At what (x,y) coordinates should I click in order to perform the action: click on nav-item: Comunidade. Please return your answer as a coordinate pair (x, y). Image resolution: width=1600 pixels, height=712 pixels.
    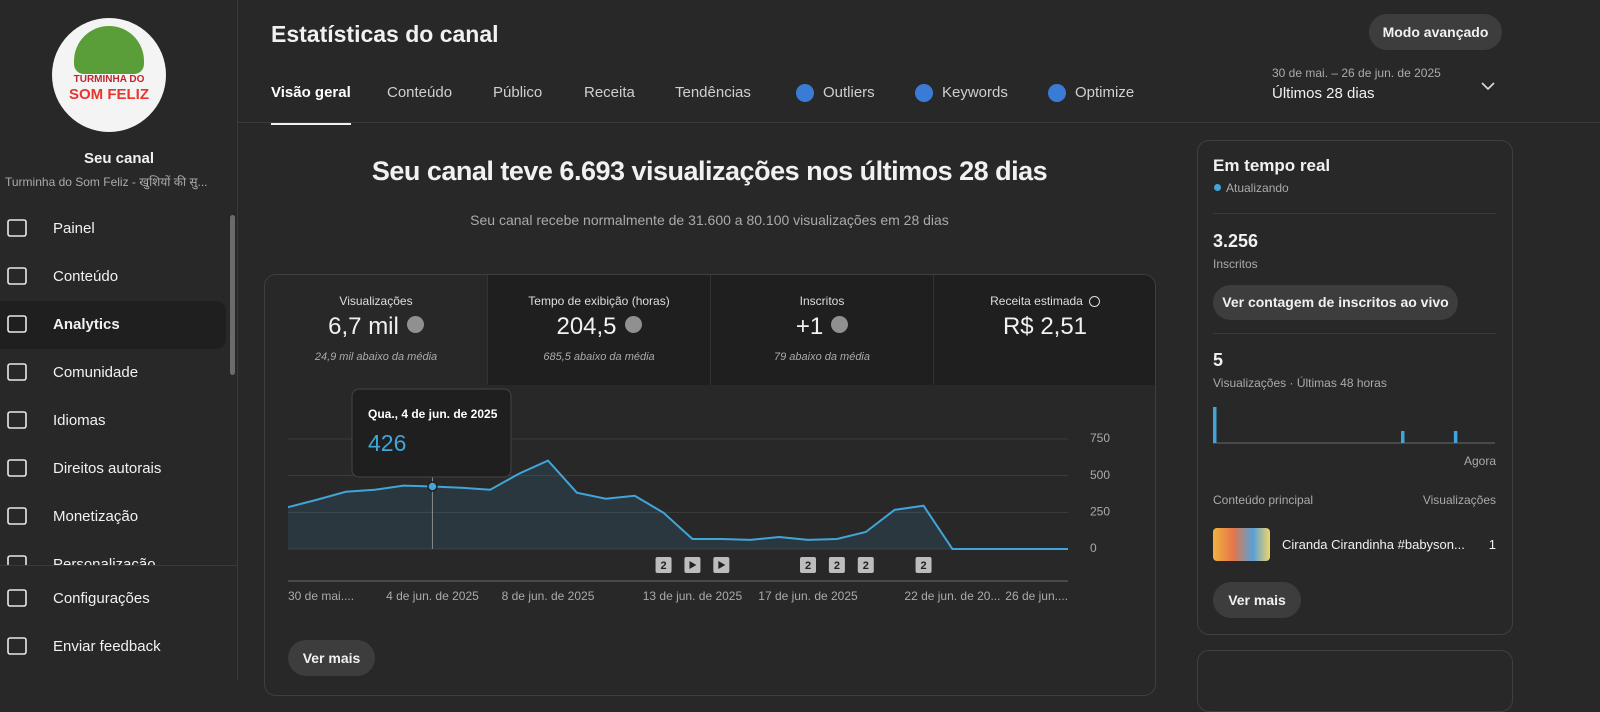
    Looking at the image, I should click on (113, 373).